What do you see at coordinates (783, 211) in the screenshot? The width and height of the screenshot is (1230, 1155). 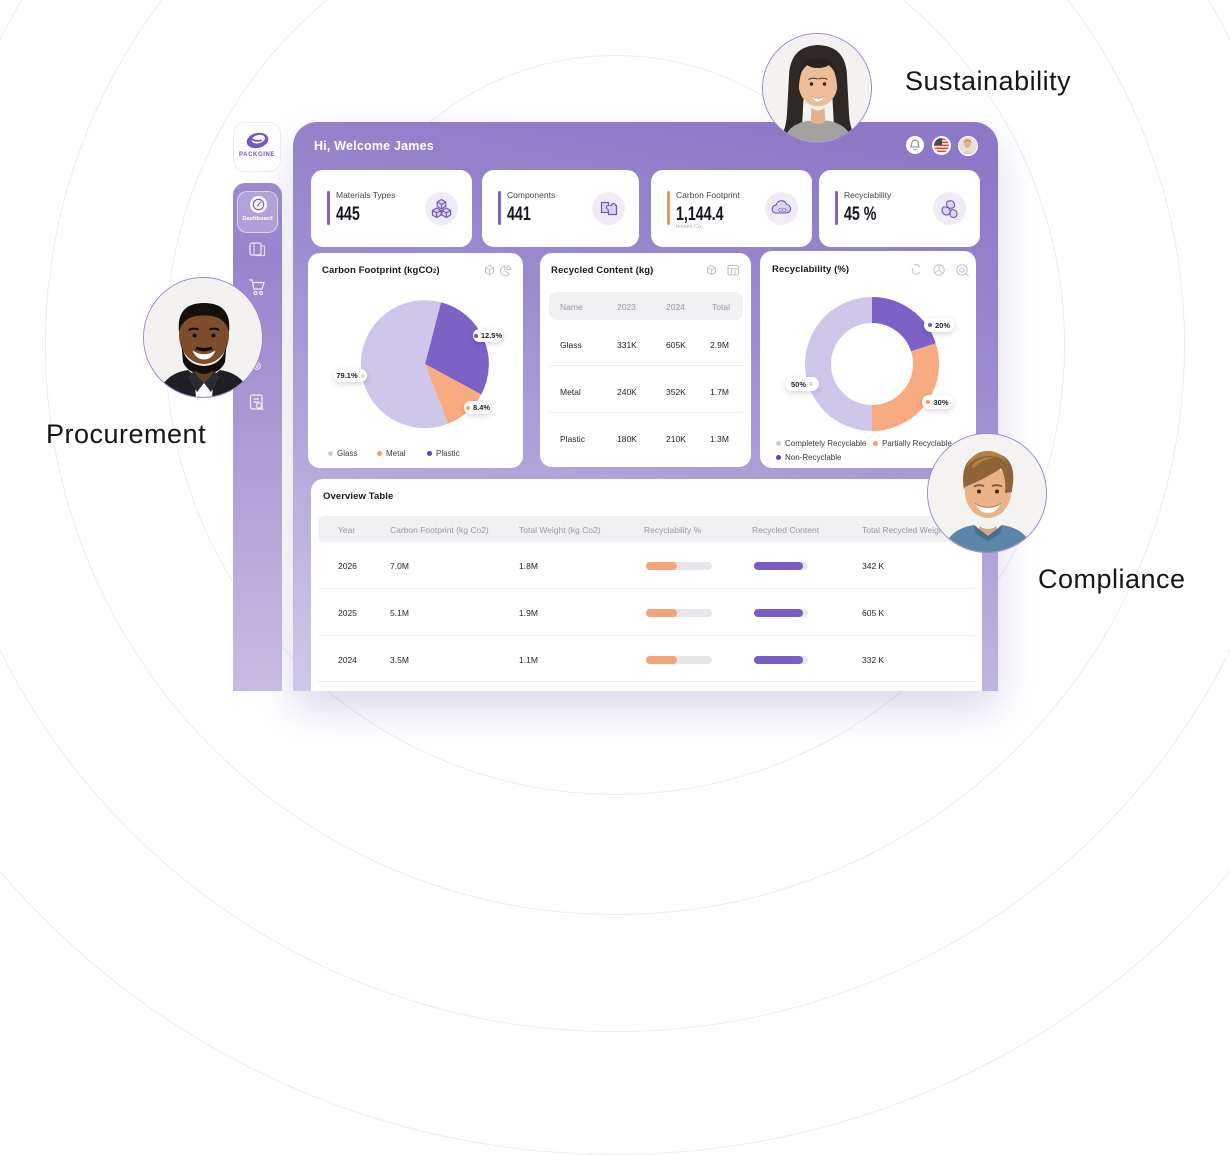 I see `svg-text: CO₂` at bounding box center [783, 211].